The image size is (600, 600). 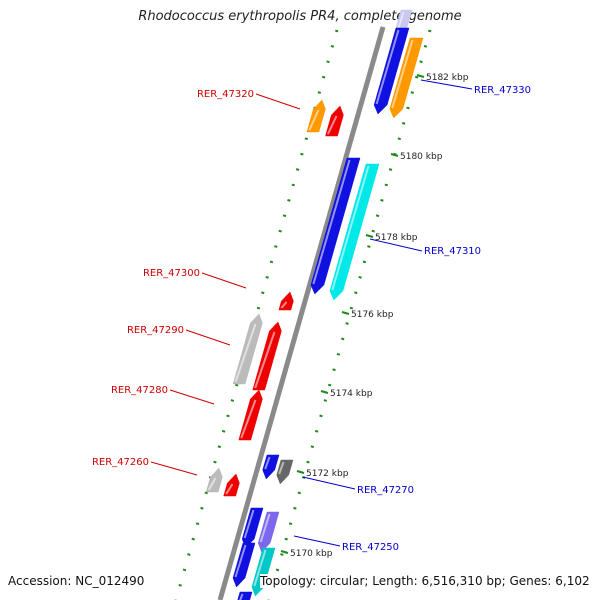 I want to click on gene-rer47320-red-highlight, so click(x=332, y=125).